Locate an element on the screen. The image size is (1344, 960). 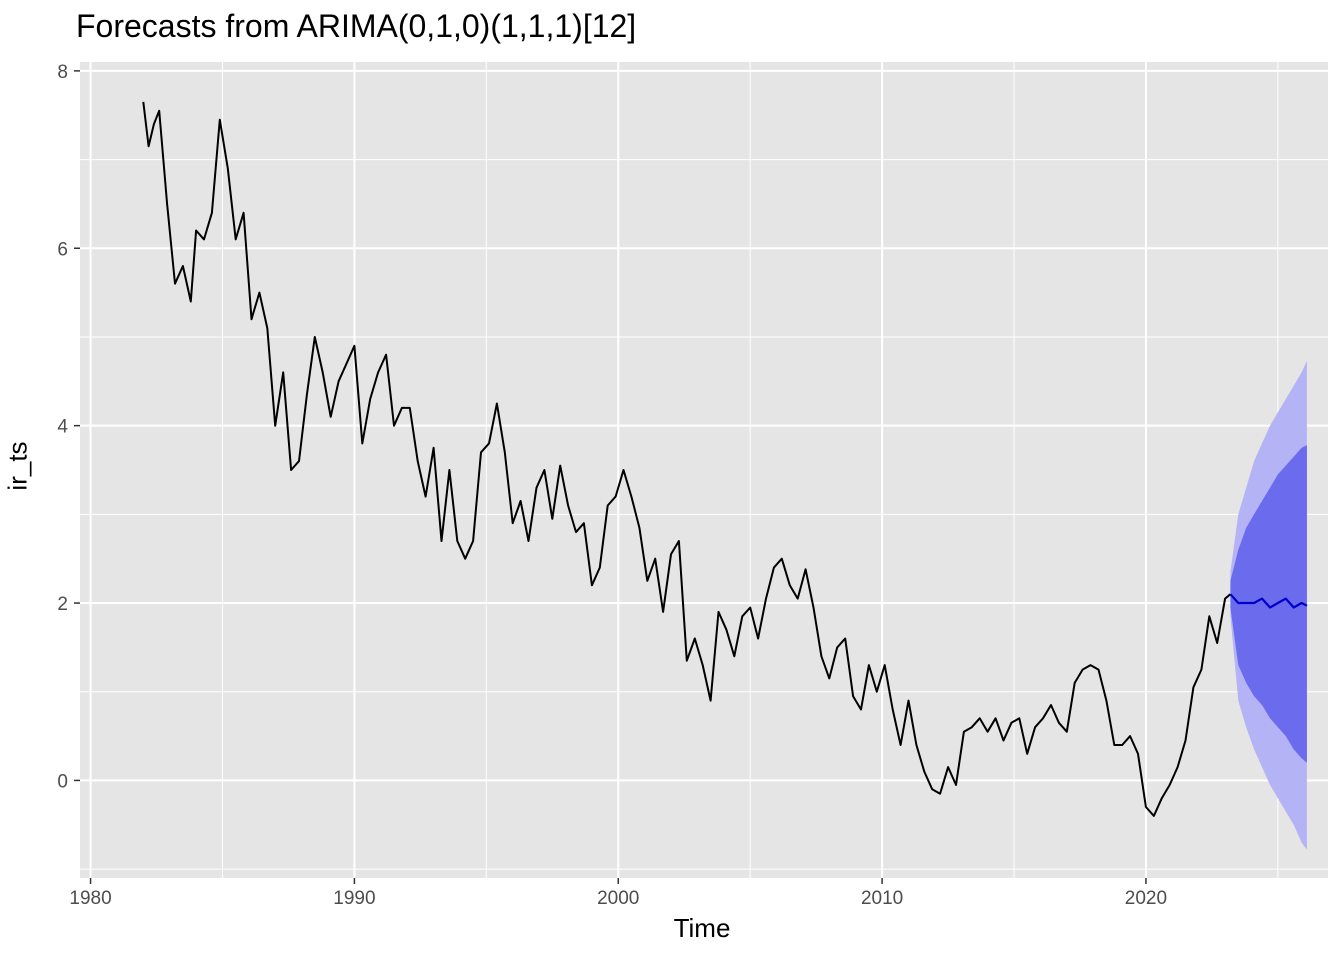
chart-title: Forecasts from ARIMA(0,1,0)(1,1,1)[12] is located at coordinates (356, 26).